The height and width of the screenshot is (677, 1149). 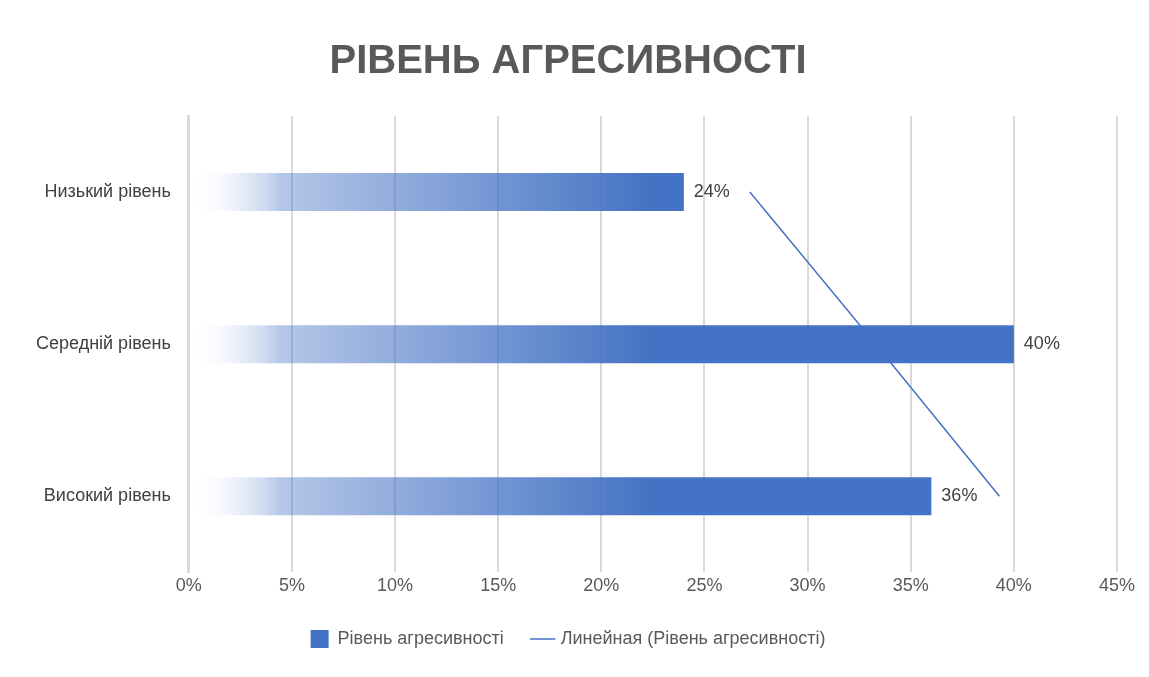 I want to click on x-tick-label: 0%, so click(x=188, y=585).